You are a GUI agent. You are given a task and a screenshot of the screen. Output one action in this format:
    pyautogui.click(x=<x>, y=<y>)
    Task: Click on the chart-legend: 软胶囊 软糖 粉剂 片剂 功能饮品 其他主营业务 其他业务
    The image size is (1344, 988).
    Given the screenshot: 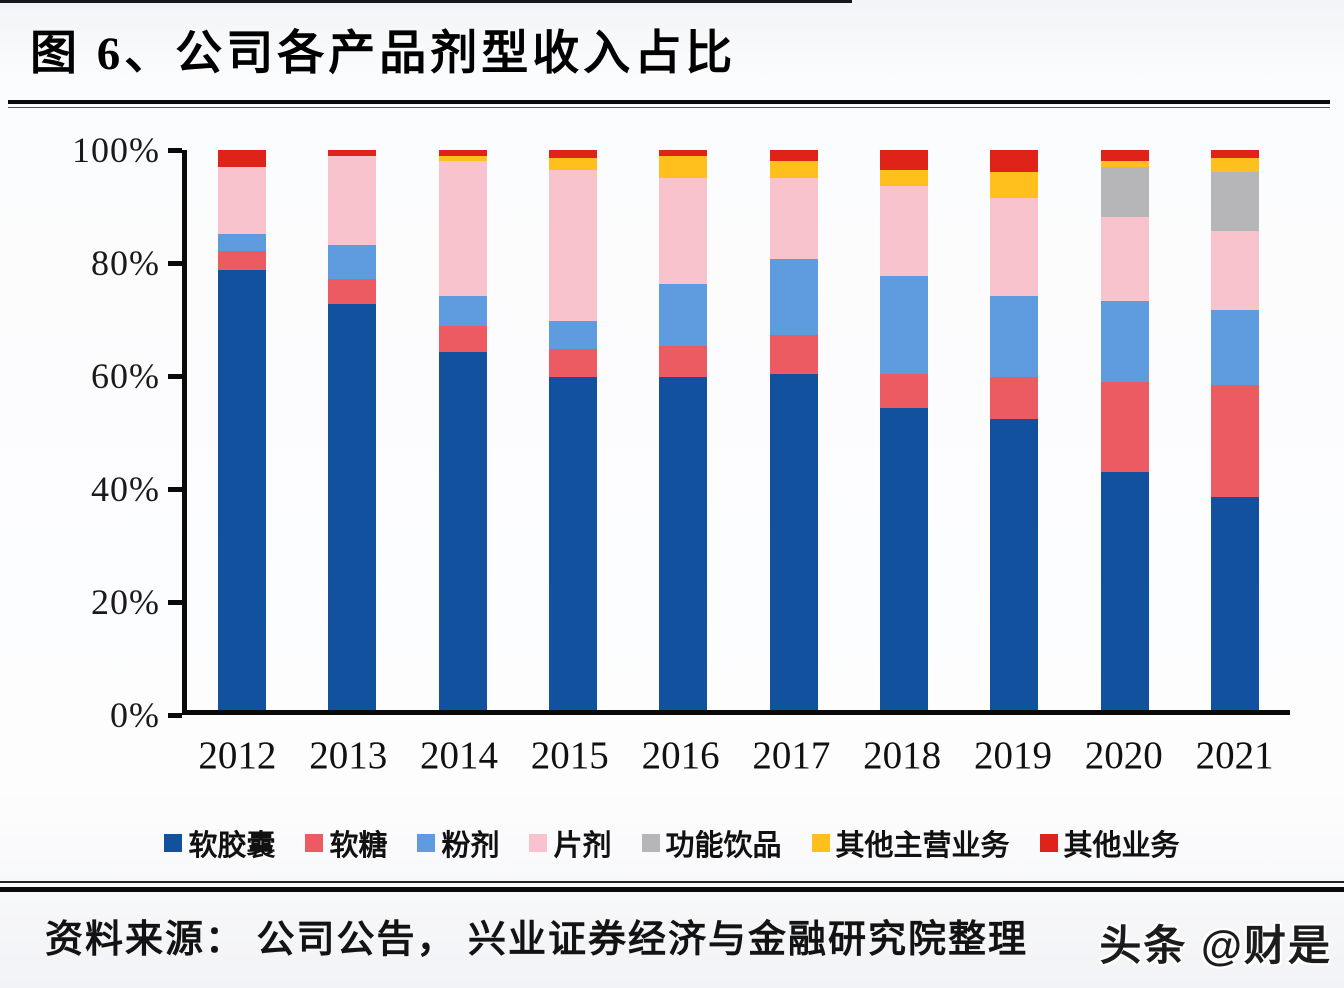 What is the action you would take?
    pyautogui.click(x=672, y=843)
    